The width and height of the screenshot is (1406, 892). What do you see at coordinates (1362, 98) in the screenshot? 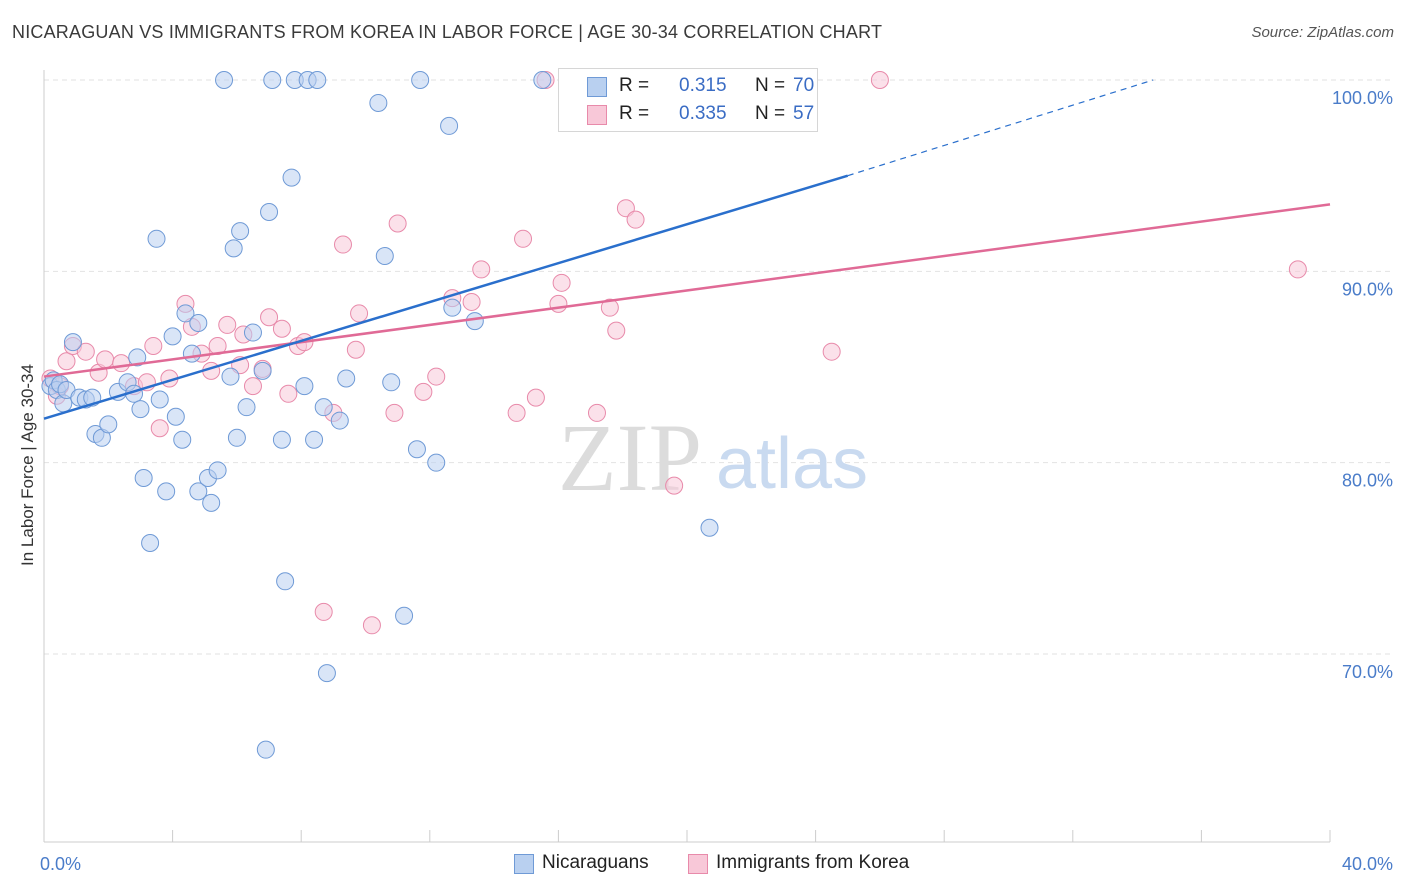
I see `y-tick-label: 100.0%` at bounding box center [1362, 98].